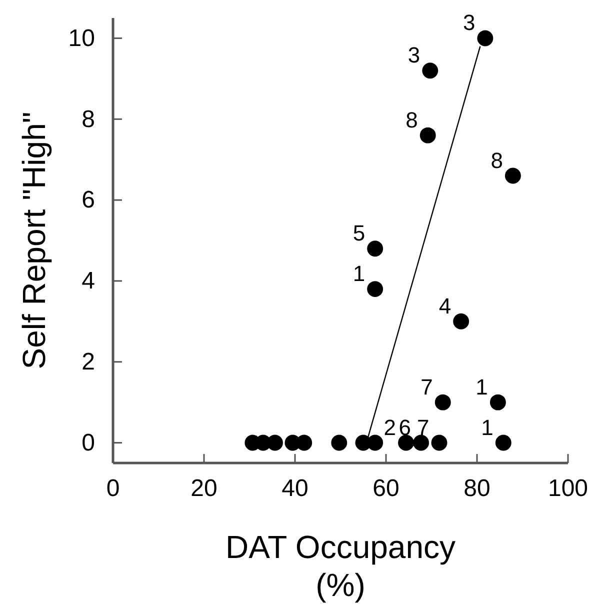 The image size is (614, 608). Describe the element at coordinates (295, 488) in the screenshot. I see `x-tick-label: 40` at that location.